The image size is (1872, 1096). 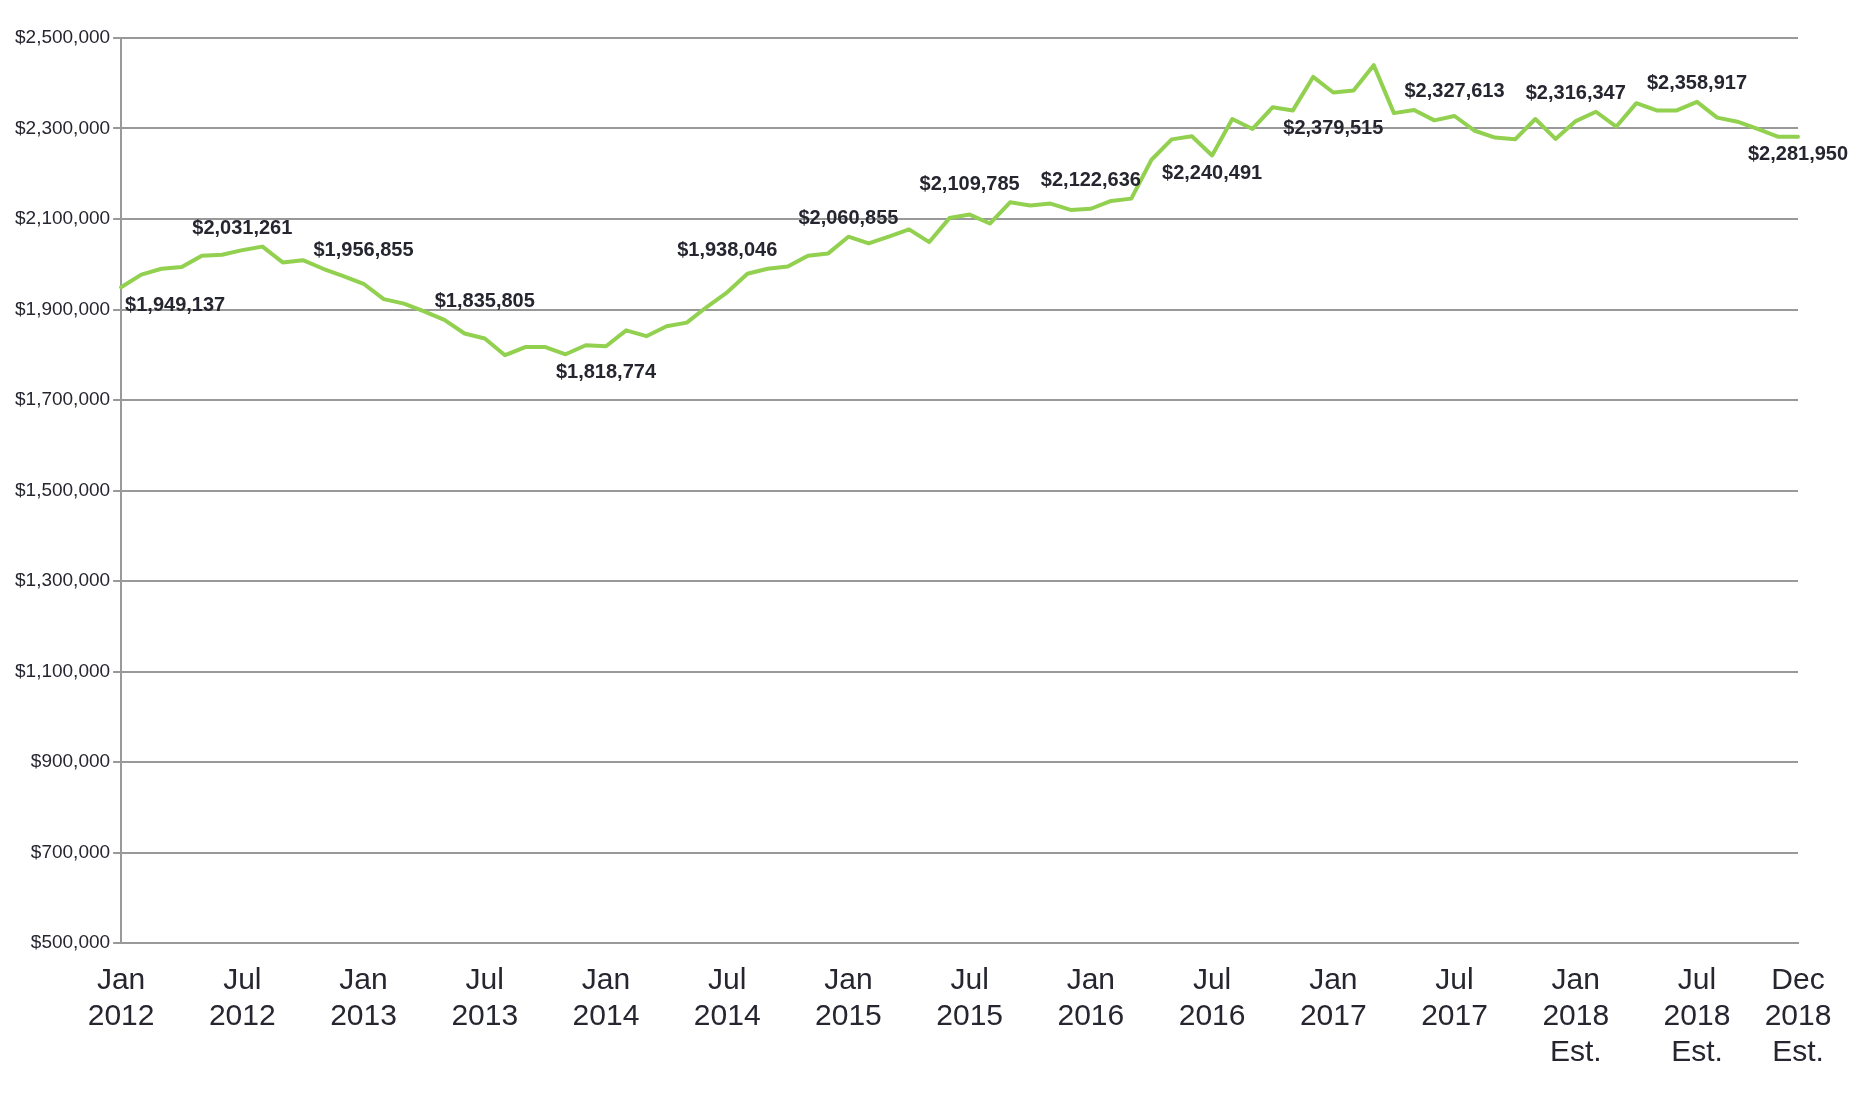 What do you see at coordinates (1333, 997) in the screenshot?
I see `x-tick-label: Jan 2017` at bounding box center [1333, 997].